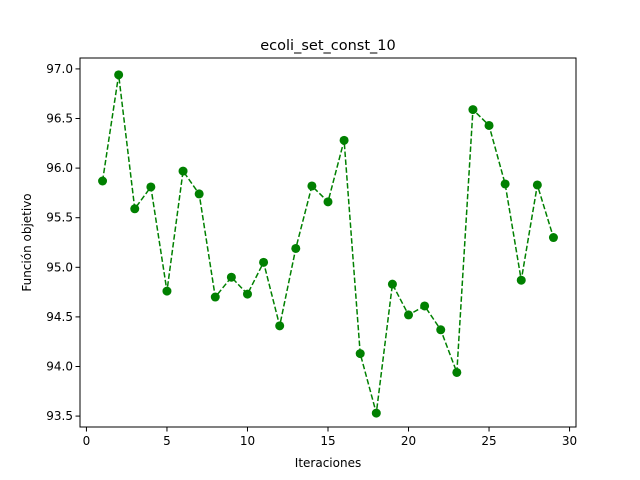 The image size is (640, 480). Describe the element at coordinates (59, 218) in the screenshot. I see `y-tick-label: 95.5` at that location.